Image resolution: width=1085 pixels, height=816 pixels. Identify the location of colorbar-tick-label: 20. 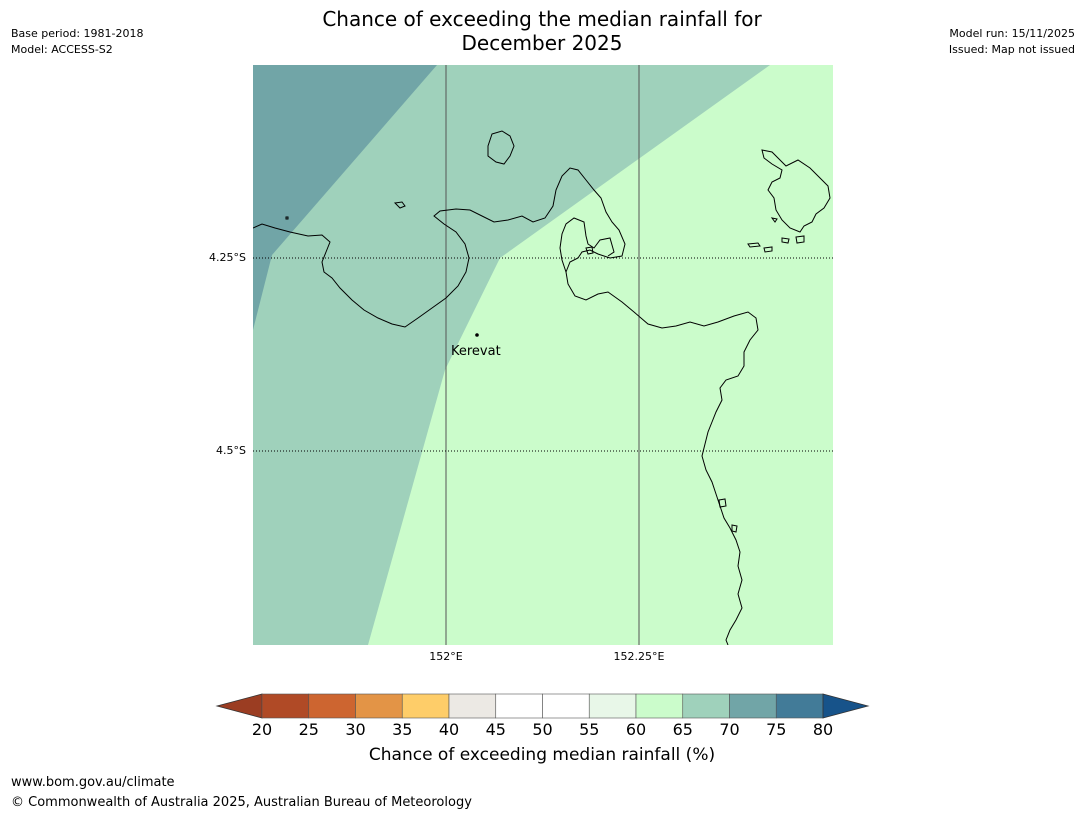
(262, 729).